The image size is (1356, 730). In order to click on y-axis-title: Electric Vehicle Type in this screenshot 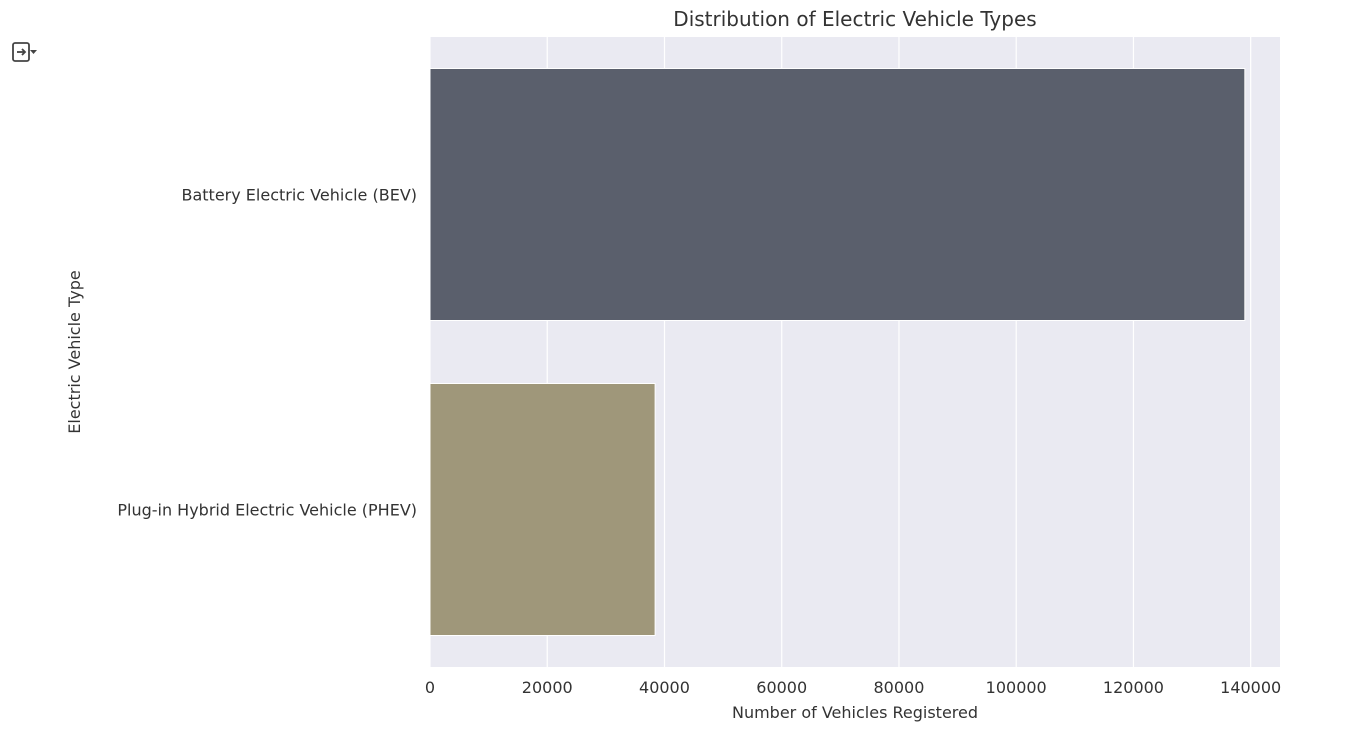, I will do `click(74, 351)`.